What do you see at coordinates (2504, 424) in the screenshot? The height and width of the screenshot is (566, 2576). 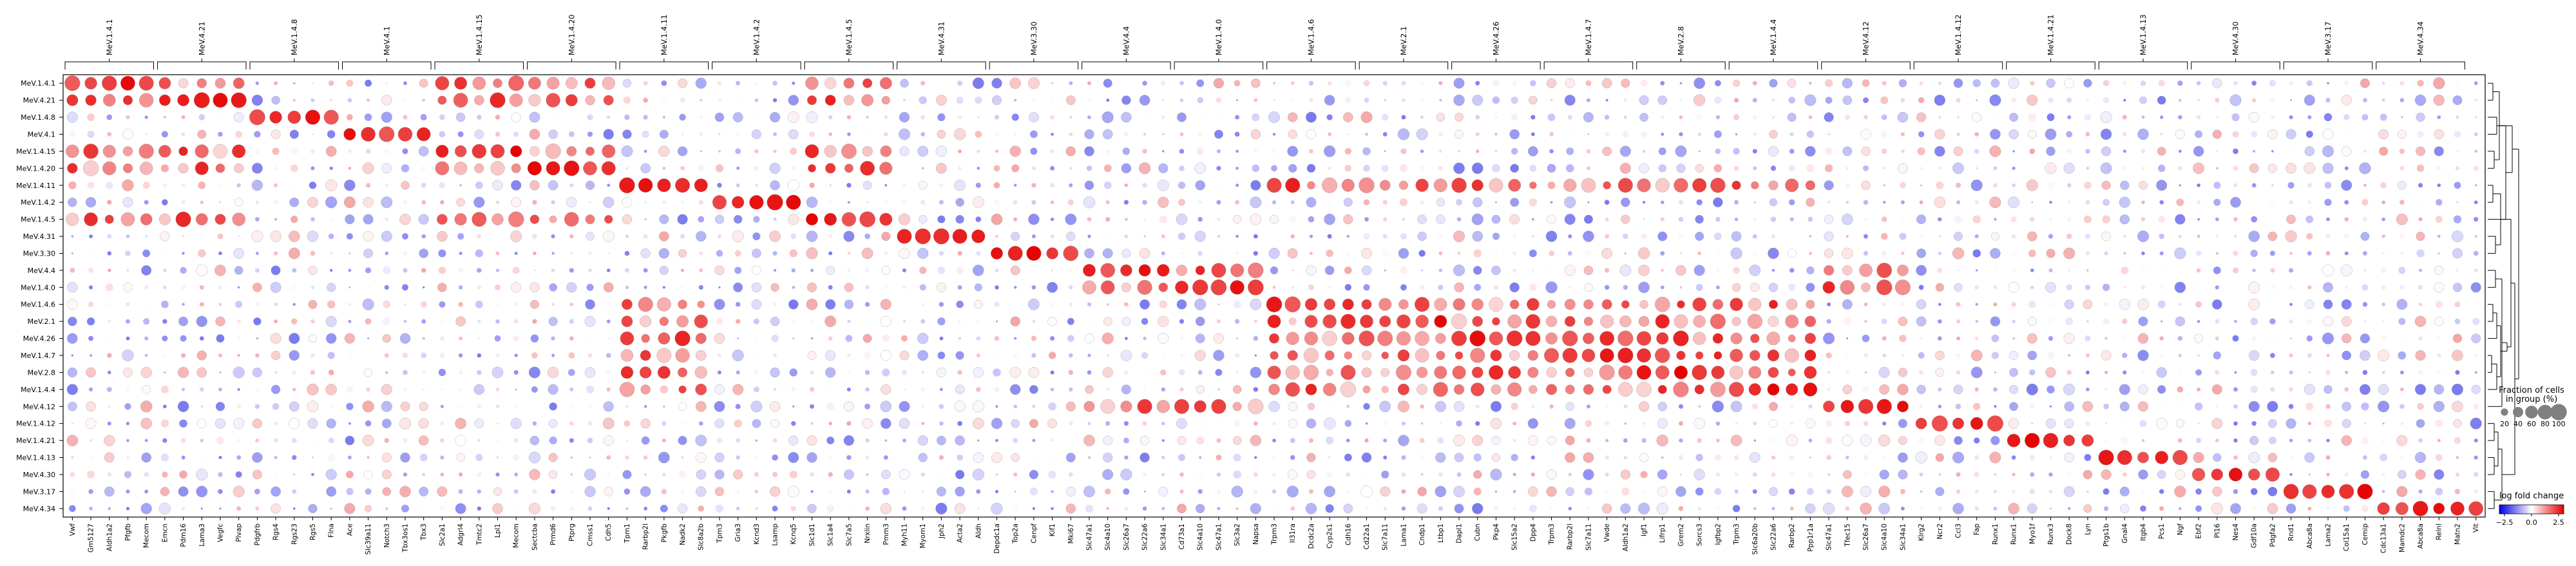 I see `size-legend-tick: 20` at bounding box center [2504, 424].